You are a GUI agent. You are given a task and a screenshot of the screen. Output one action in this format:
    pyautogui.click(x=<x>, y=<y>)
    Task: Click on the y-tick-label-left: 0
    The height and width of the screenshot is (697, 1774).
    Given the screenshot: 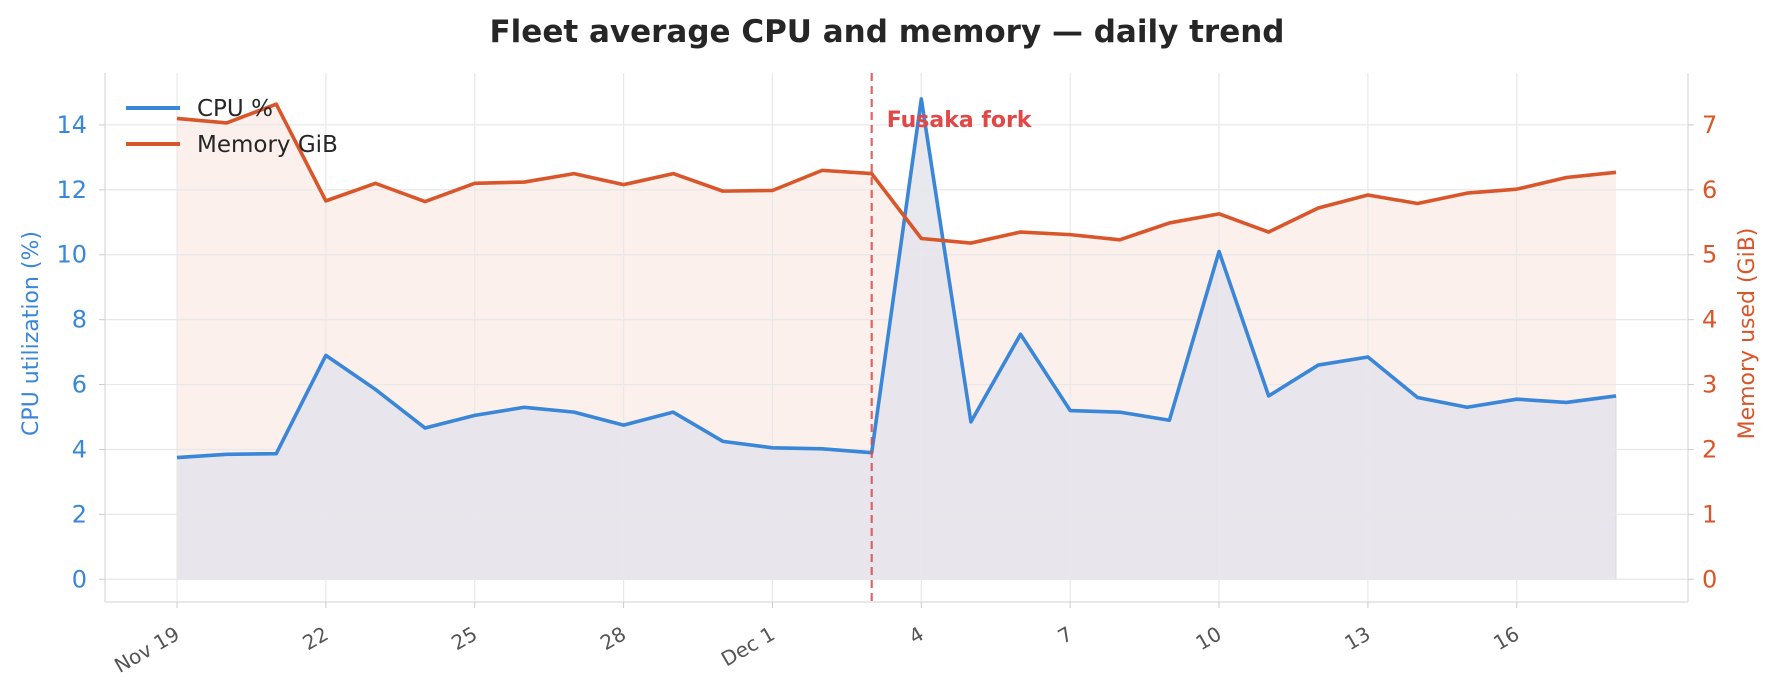 What is the action you would take?
    pyautogui.click(x=79, y=579)
    